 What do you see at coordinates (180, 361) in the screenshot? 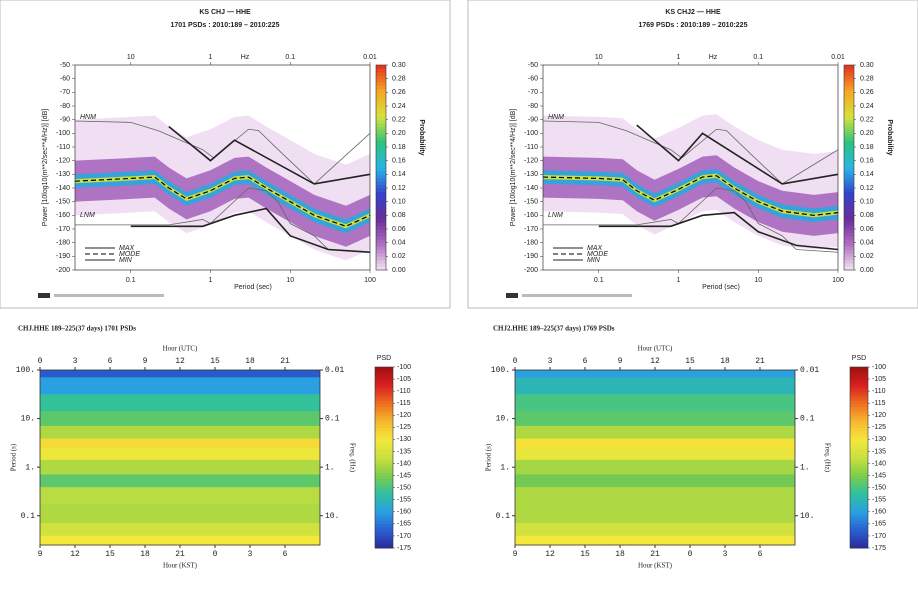
I see `x-top-tick-label: 12` at bounding box center [180, 361].